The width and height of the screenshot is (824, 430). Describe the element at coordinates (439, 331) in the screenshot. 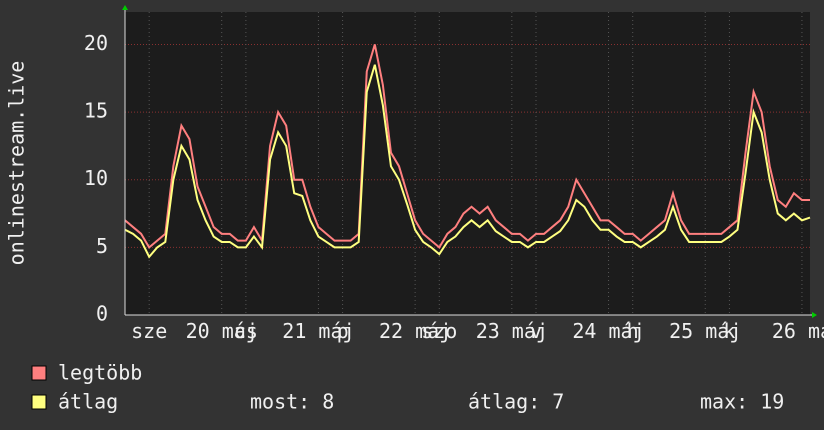

I see `x-tick-label: szo` at that location.